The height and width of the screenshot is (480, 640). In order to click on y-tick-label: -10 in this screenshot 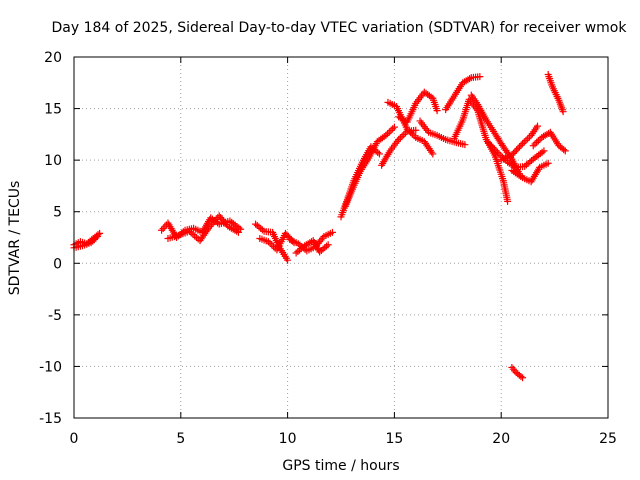, I will do `click(50, 367)`.